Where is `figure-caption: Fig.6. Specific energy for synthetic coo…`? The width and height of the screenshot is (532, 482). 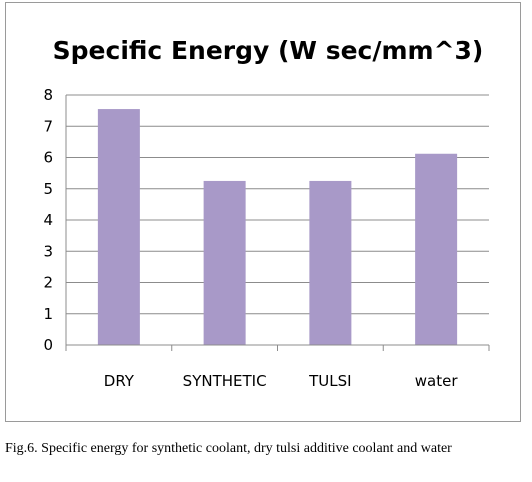 figure-caption: Fig.6. Specific energy for synthetic coo… is located at coordinates (228, 448).